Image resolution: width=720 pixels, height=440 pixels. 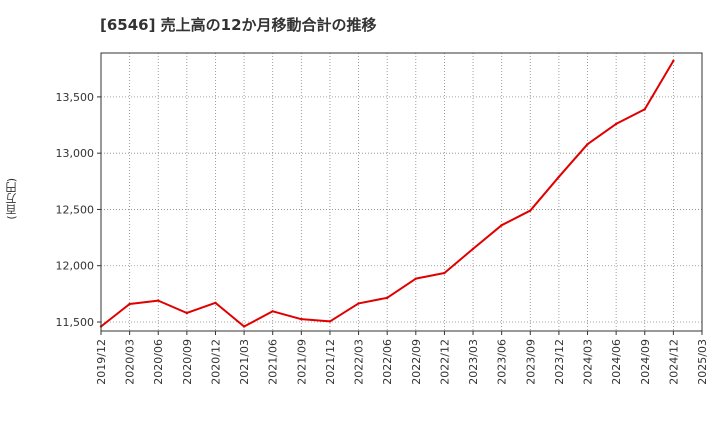 I want to click on y-axis-ticks: 11,500 12,000 12,500 13,000 13,500, so click(x=78, y=210).